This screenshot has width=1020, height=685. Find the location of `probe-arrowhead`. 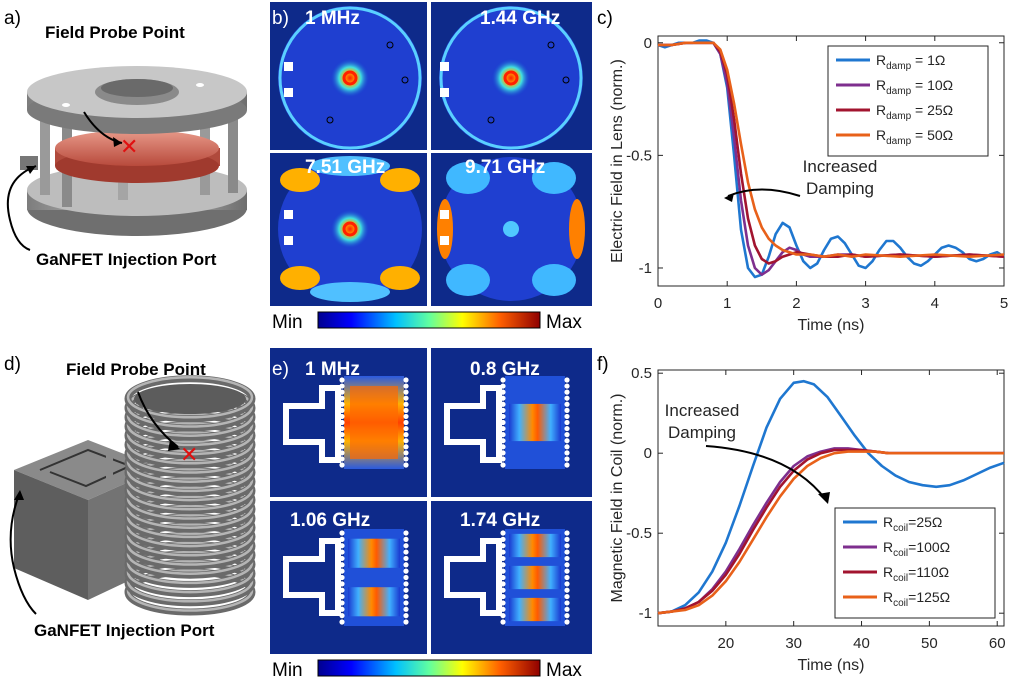

probe-arrowhead is located at coordinates (117, 142).